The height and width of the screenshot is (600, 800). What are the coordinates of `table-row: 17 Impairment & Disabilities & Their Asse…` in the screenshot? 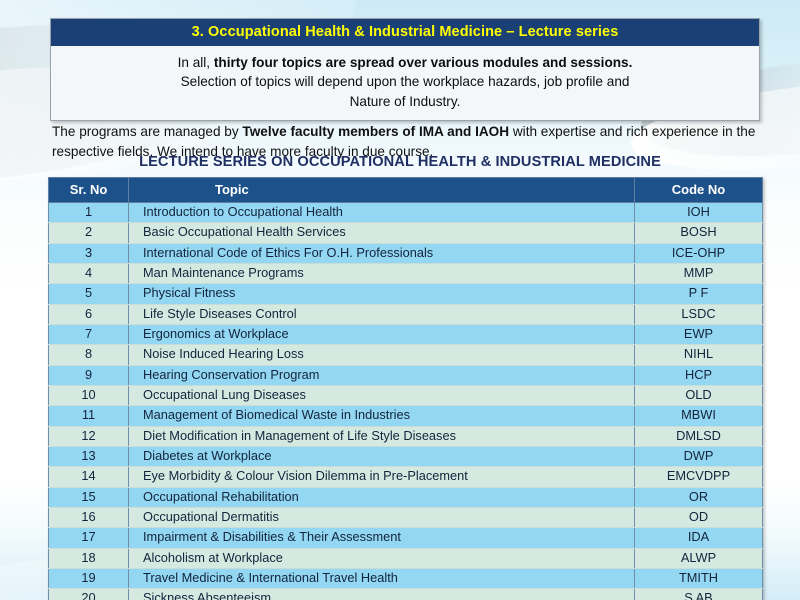 It's located at (405, 538).